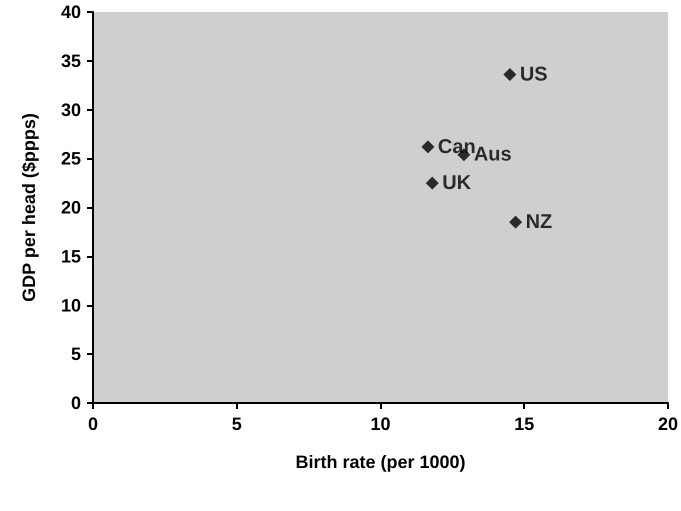  Describe the element at coordinates (539, 222) in the screenshot. I see `annotation: NZ` at that location.